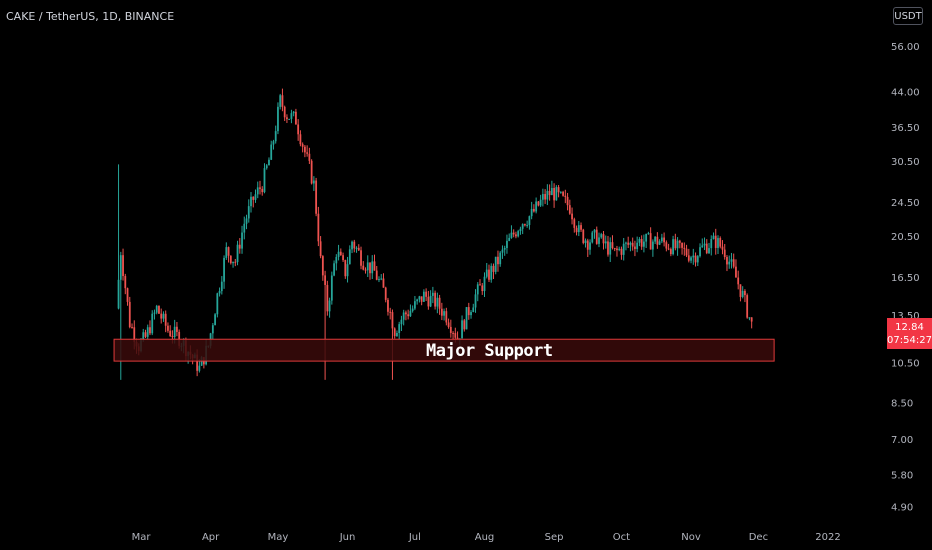  I want to click on currency-button: USDT, so click(908, 16).